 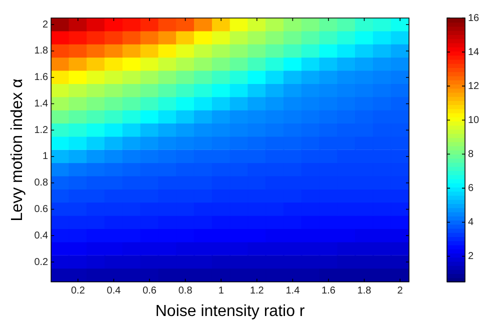 I want to click on color-bar-label: 12, so click(x=474, y=86).